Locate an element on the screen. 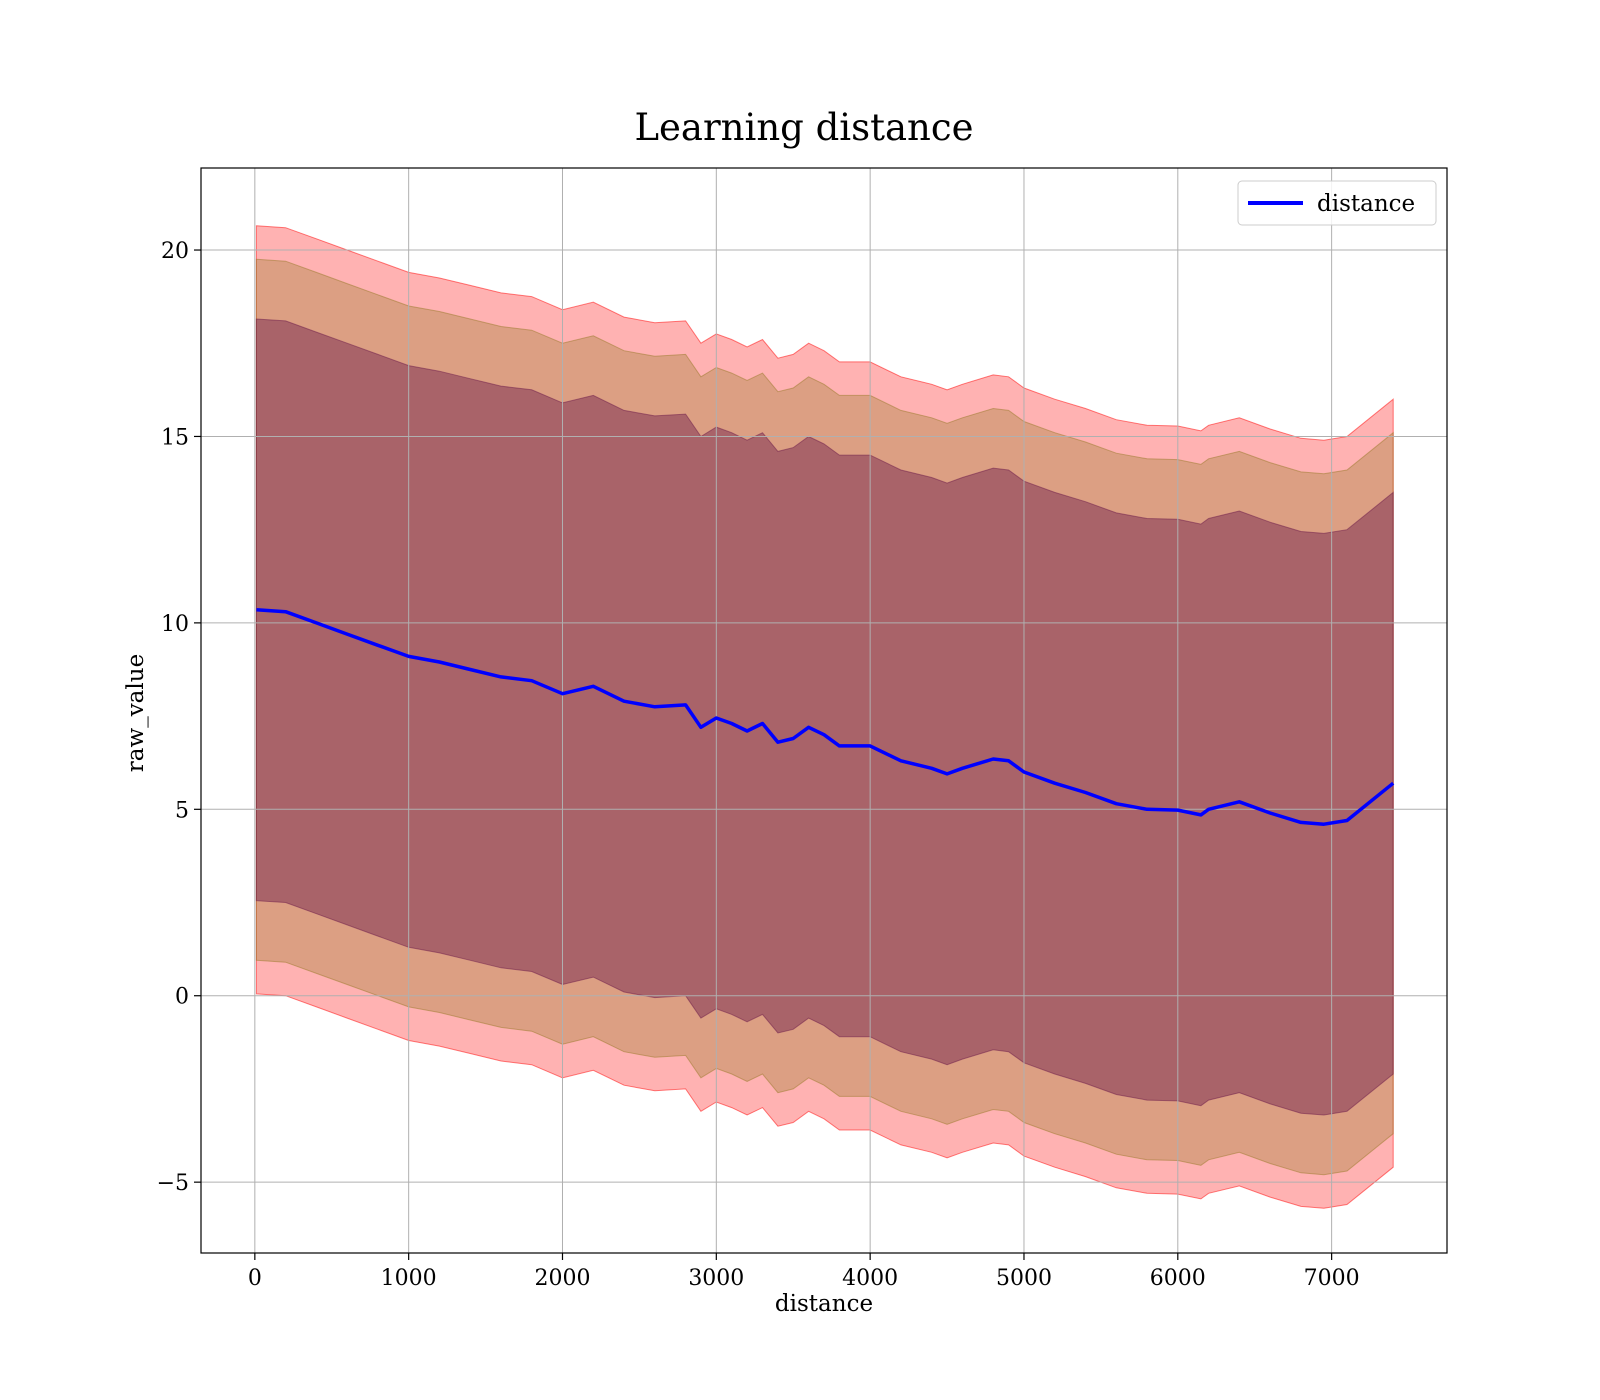  legend-box is located at coordinates (1337, 203).